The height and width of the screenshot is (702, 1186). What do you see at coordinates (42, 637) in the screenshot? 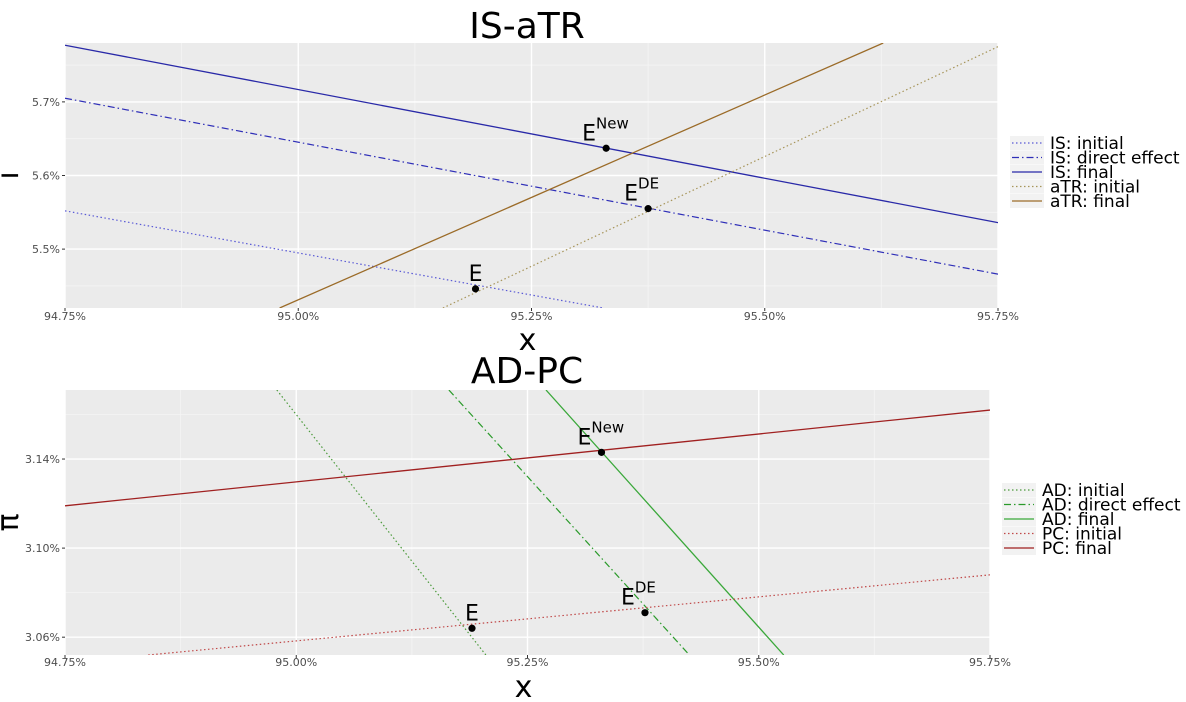
I see `y-tick-label: 3.06%` at bounding box center [42, 637].